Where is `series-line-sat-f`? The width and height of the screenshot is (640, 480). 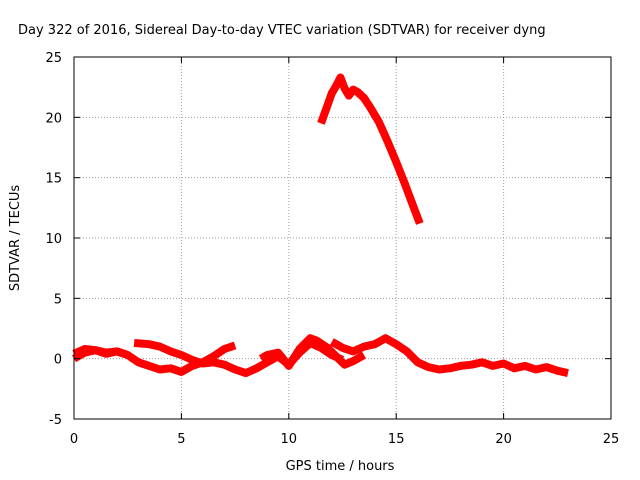
series-line-sat-f is located at coordinates (370, 149).